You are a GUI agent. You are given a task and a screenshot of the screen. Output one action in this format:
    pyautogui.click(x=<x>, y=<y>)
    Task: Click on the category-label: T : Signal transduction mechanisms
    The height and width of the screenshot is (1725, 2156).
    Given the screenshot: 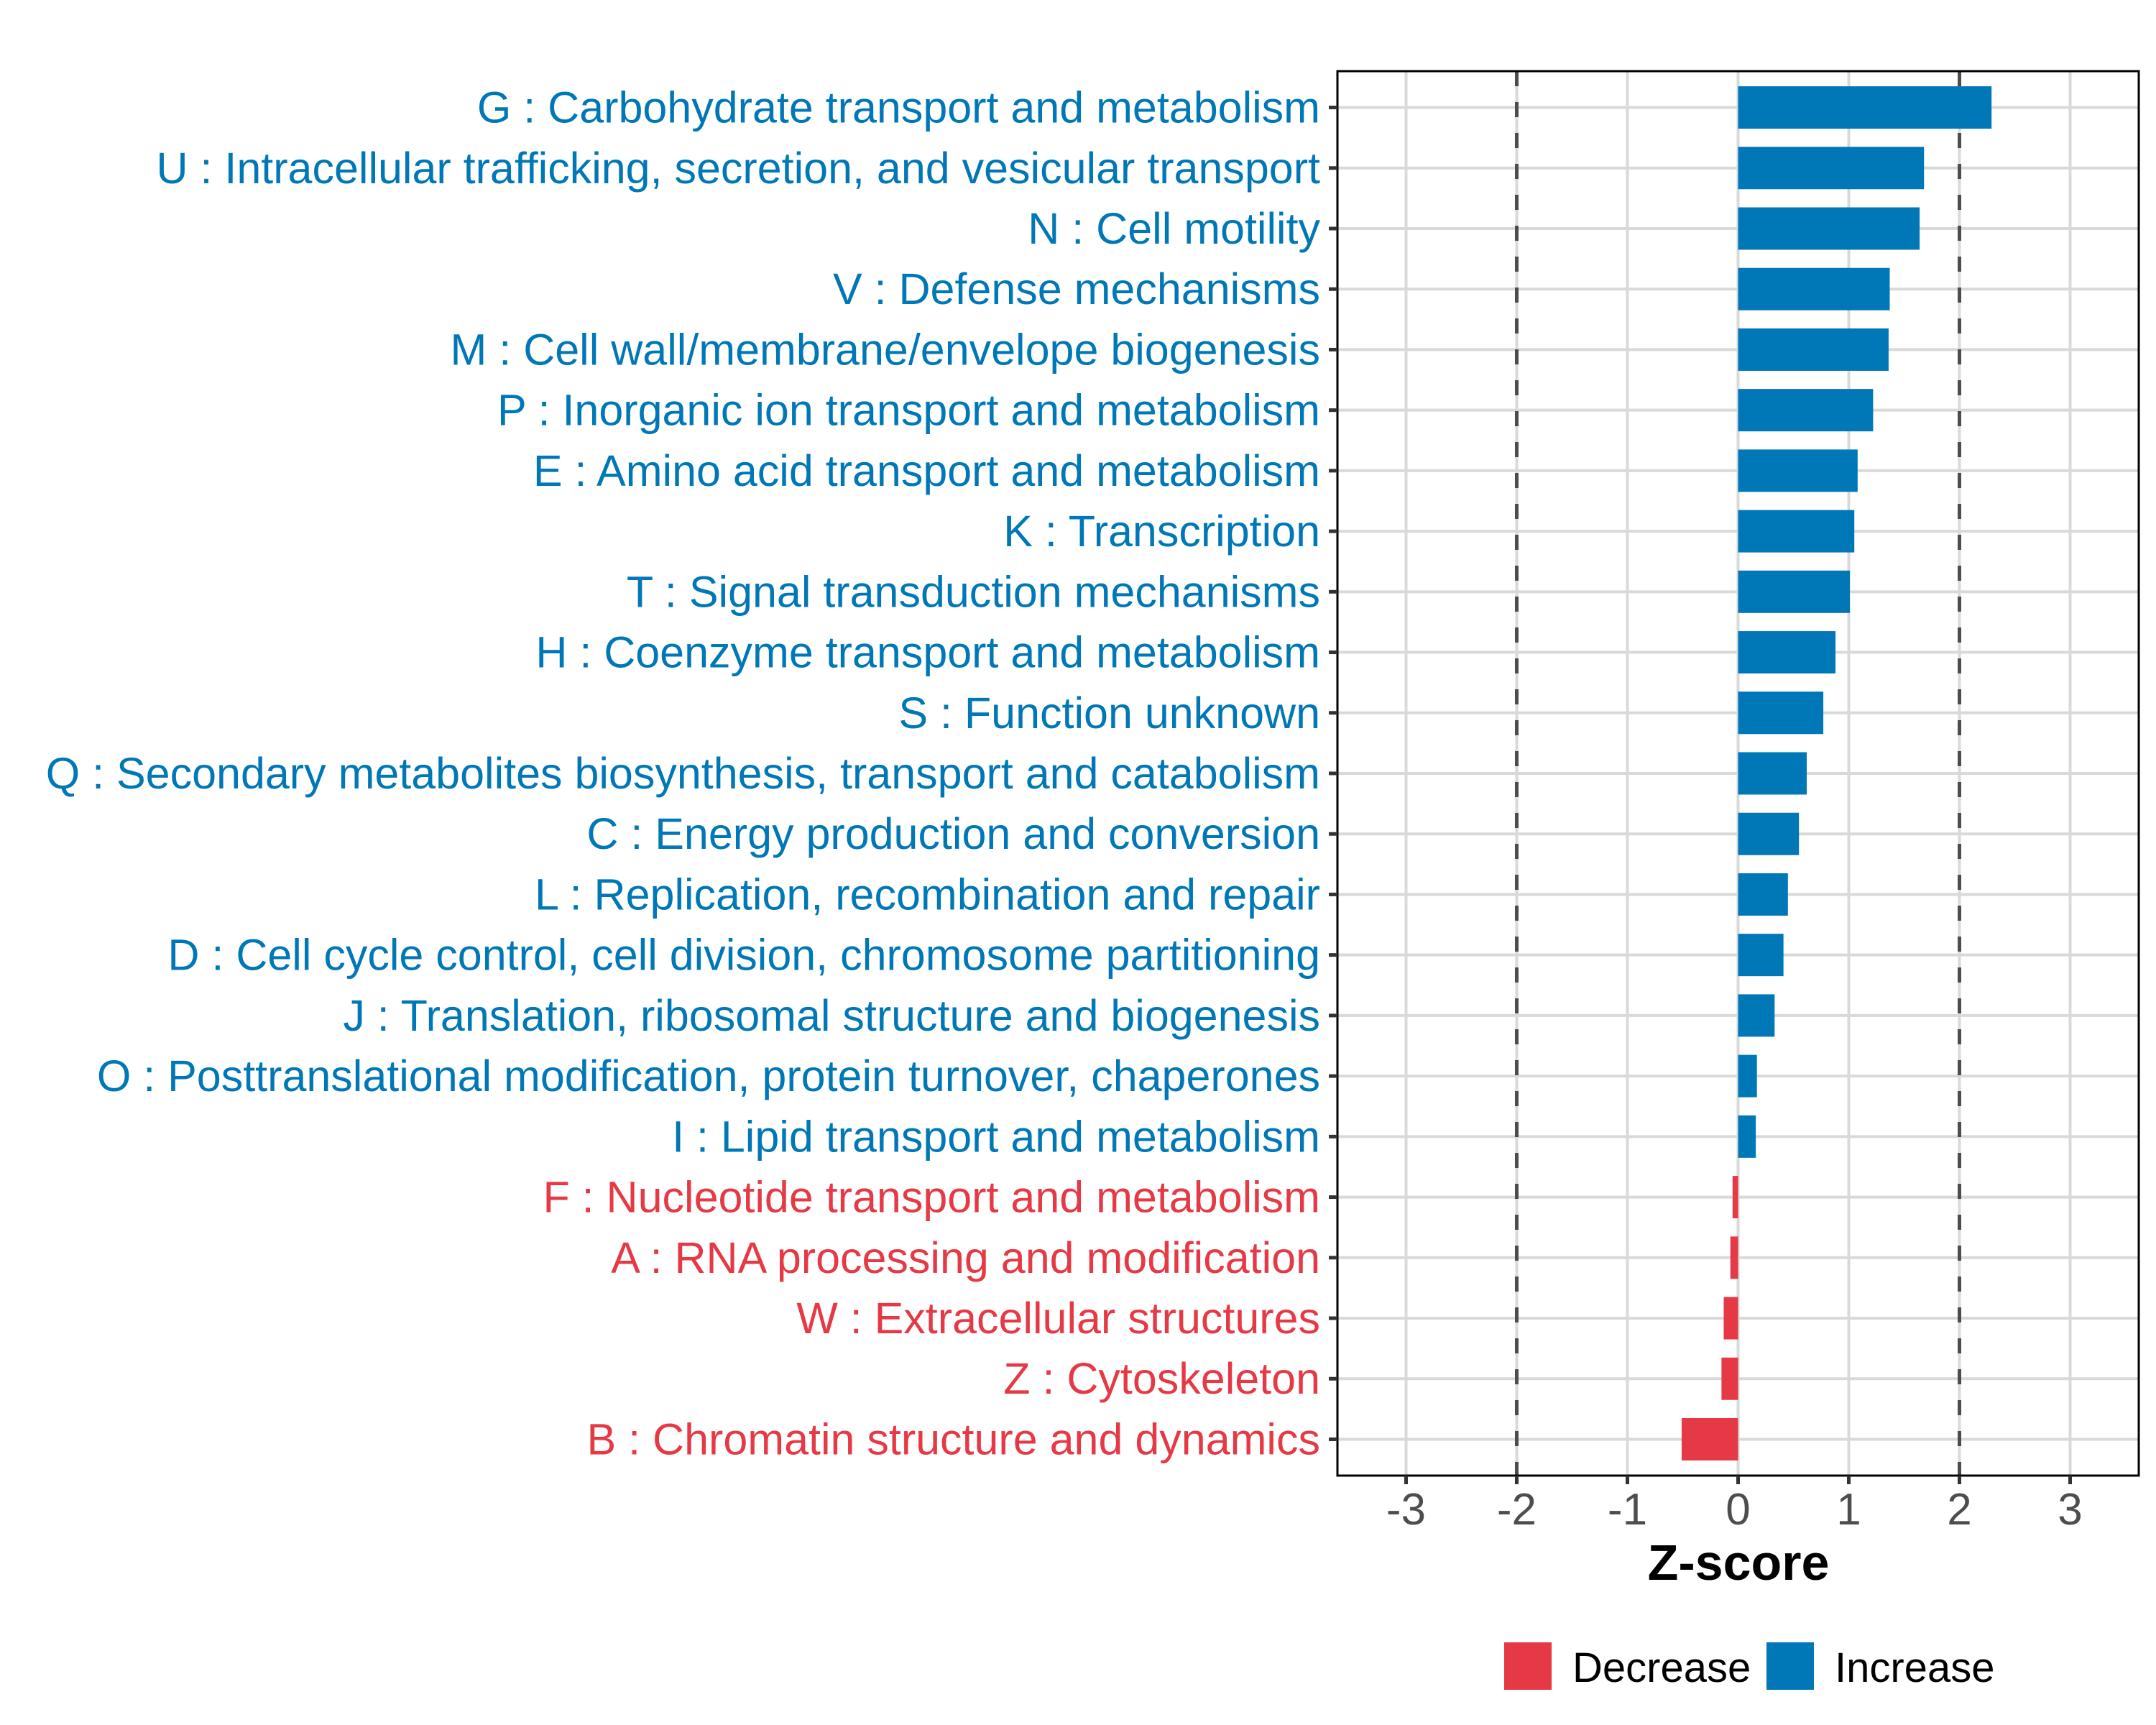 What is the action you would take?
    pyautogui.click(x=974, y=591)
    